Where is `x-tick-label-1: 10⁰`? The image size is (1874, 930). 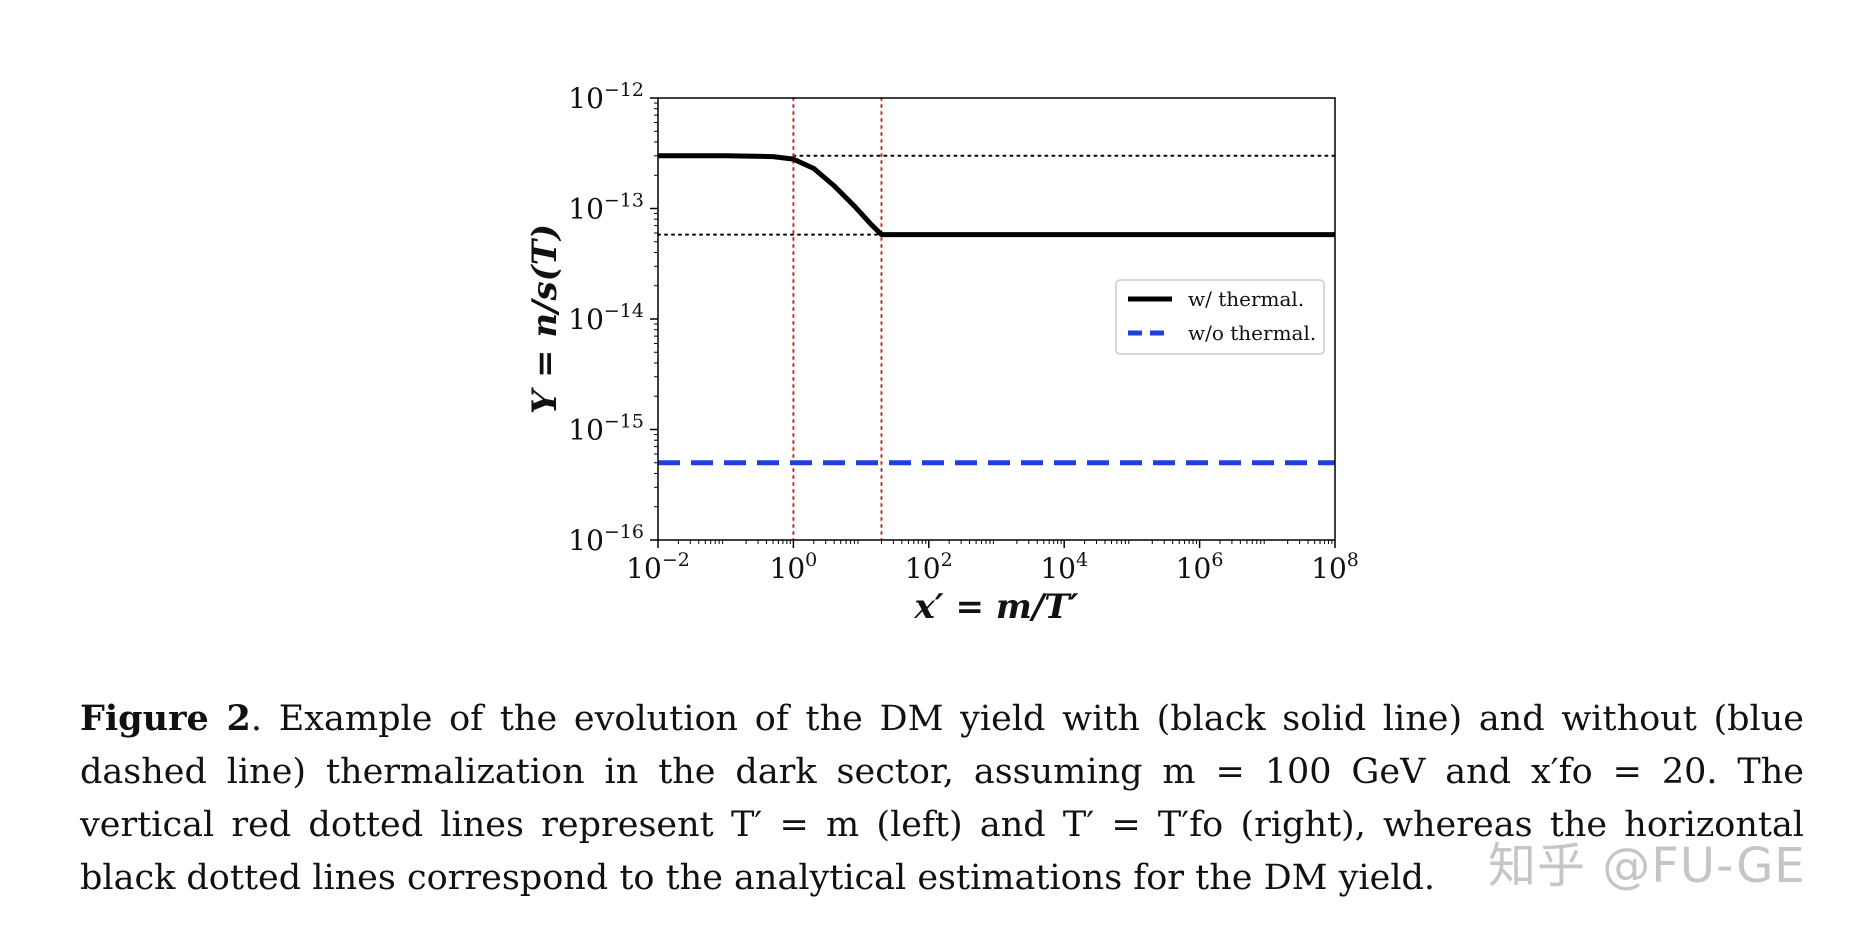 x-tick-label-1: 10⁰ is located at coordinates (794, 567).